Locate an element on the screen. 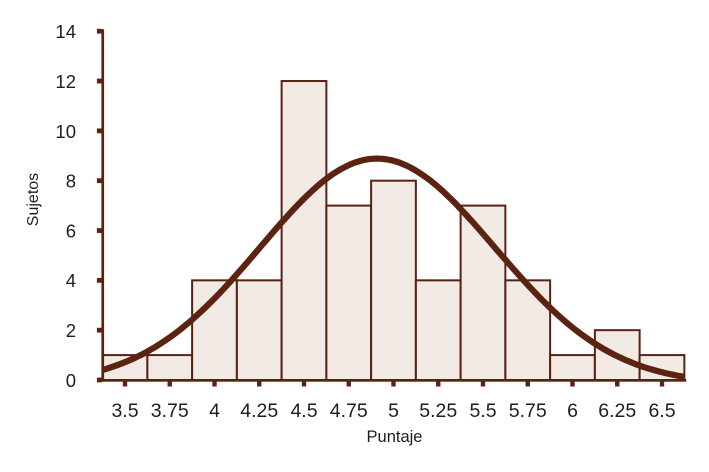 This screenshot has height=472, width=709. svg-text: 4.75 is located at coordinates (349, 411).